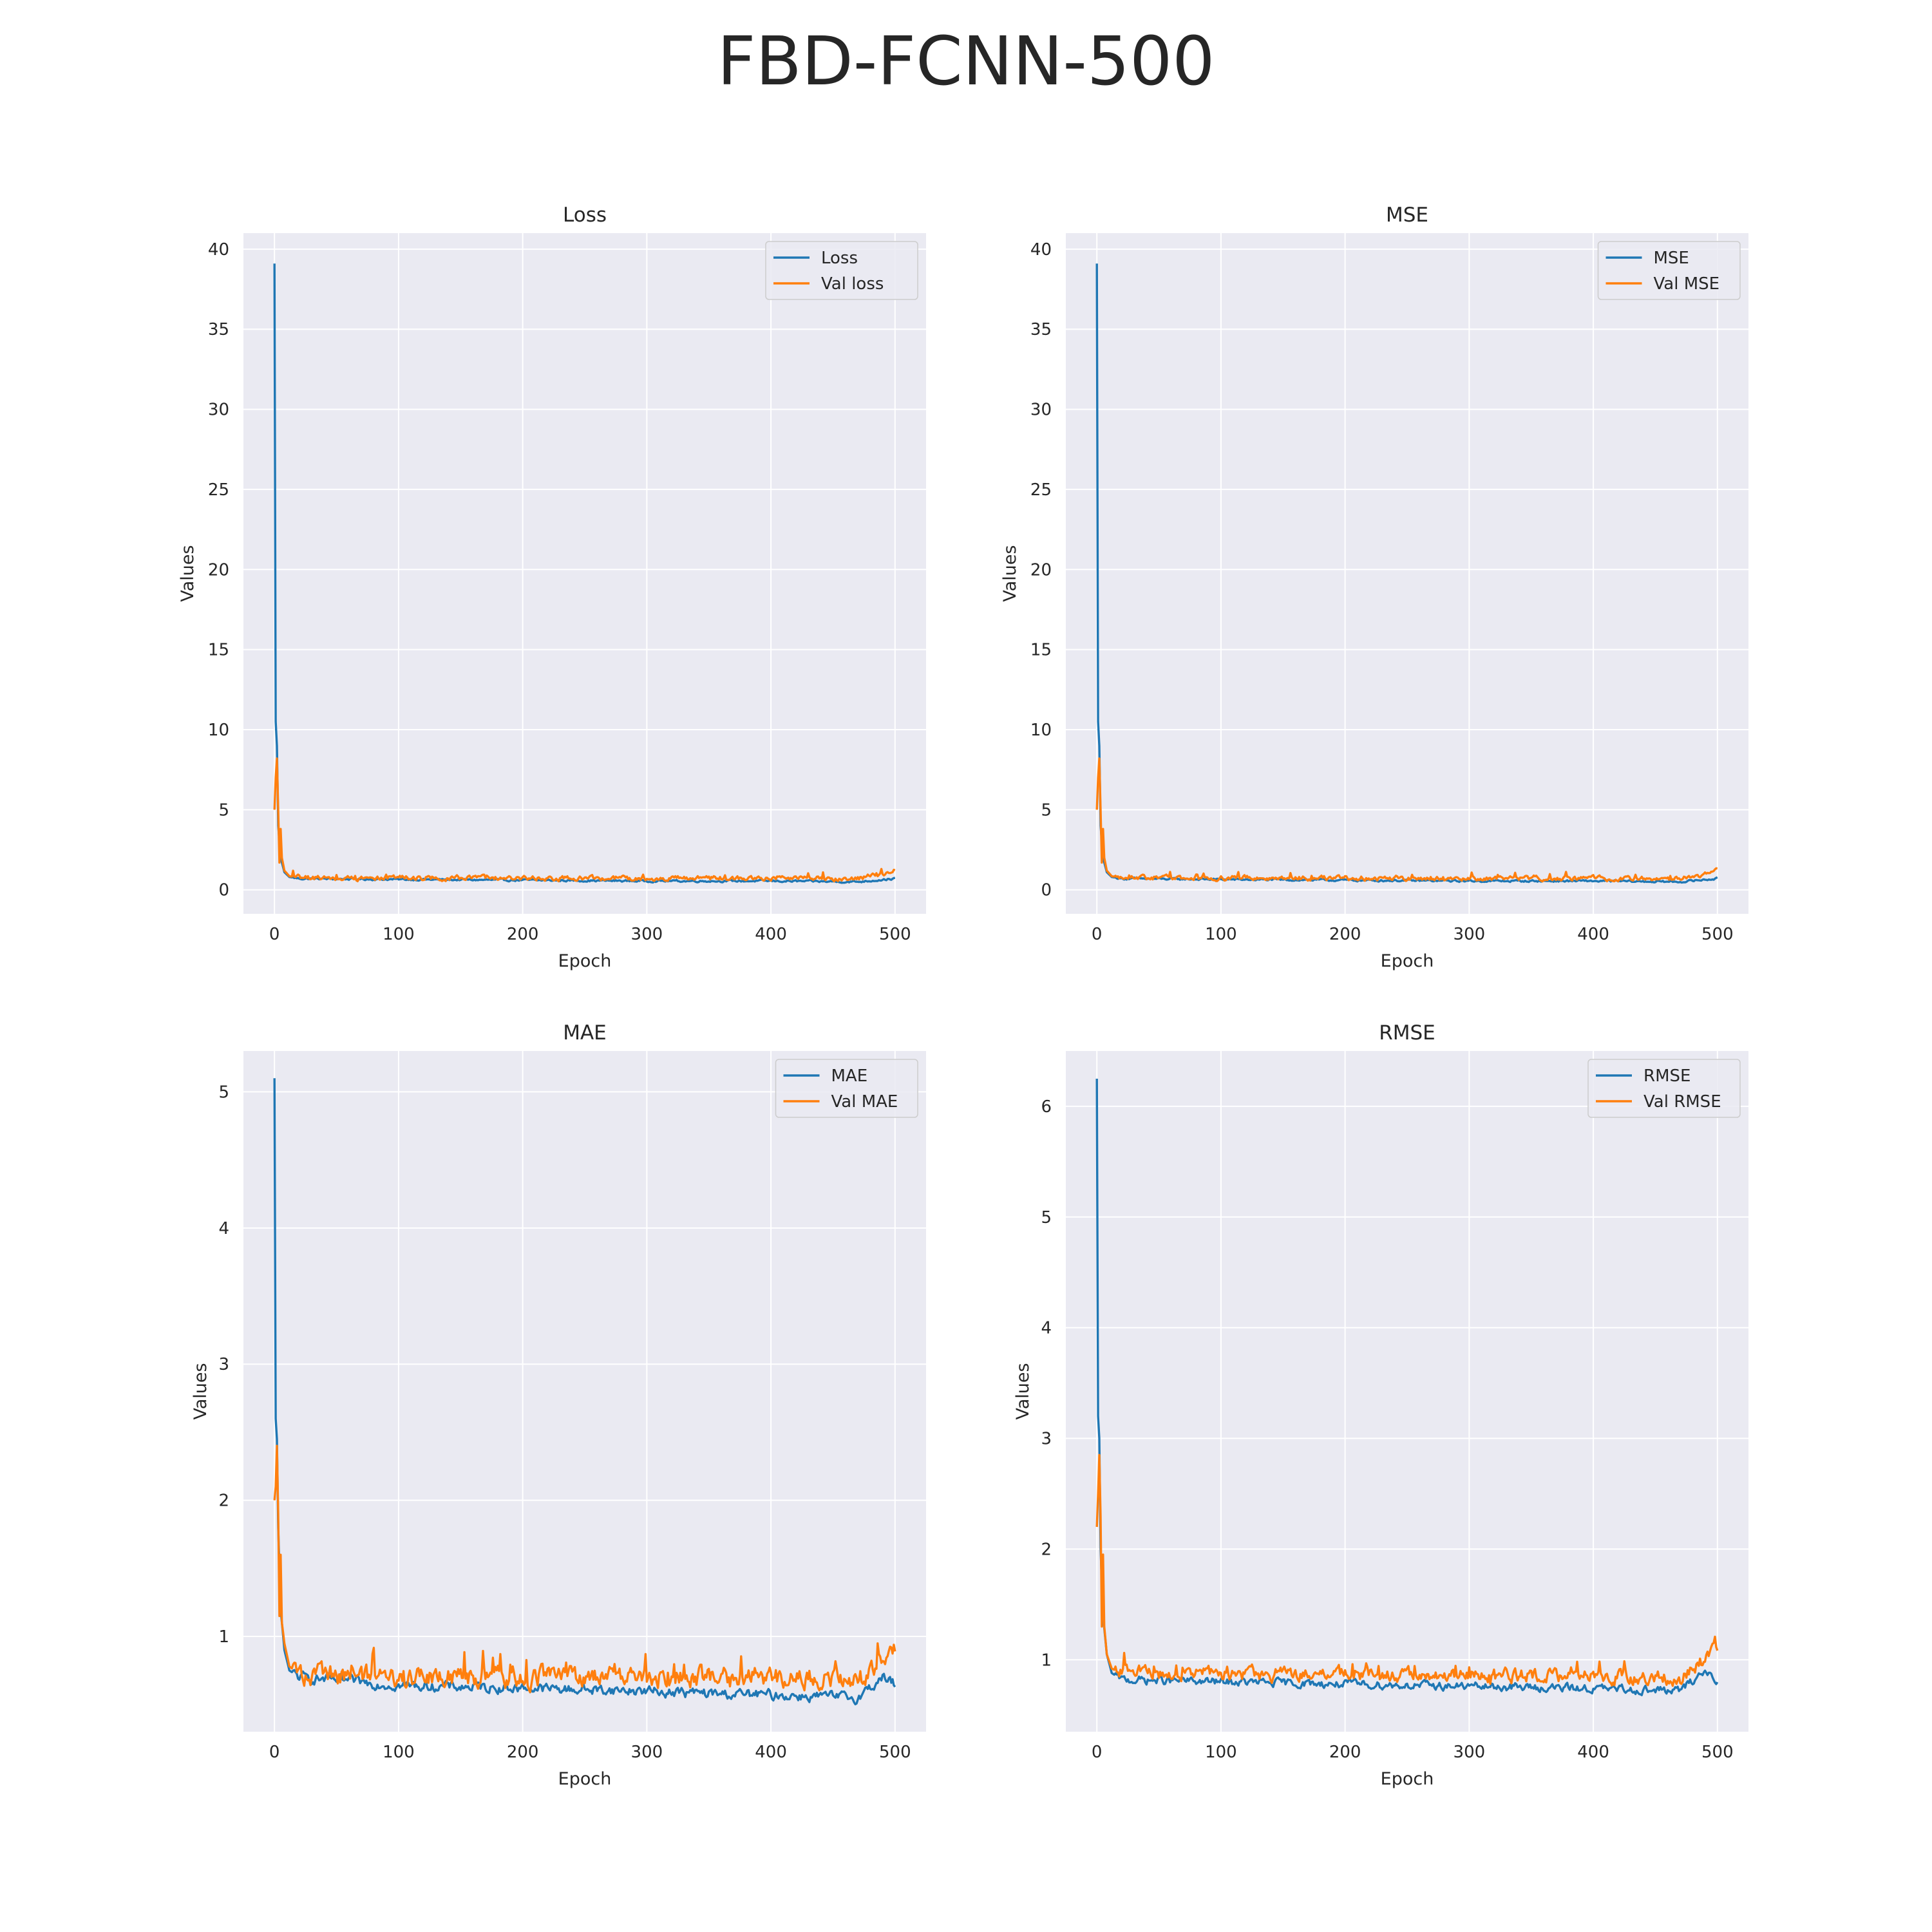 The image size is (1932, 1932). What do you see at coordinates (1407, 1033) in the screenshot?
I see `subplot-title: RMSE` at bounding box center [1407, 1033].